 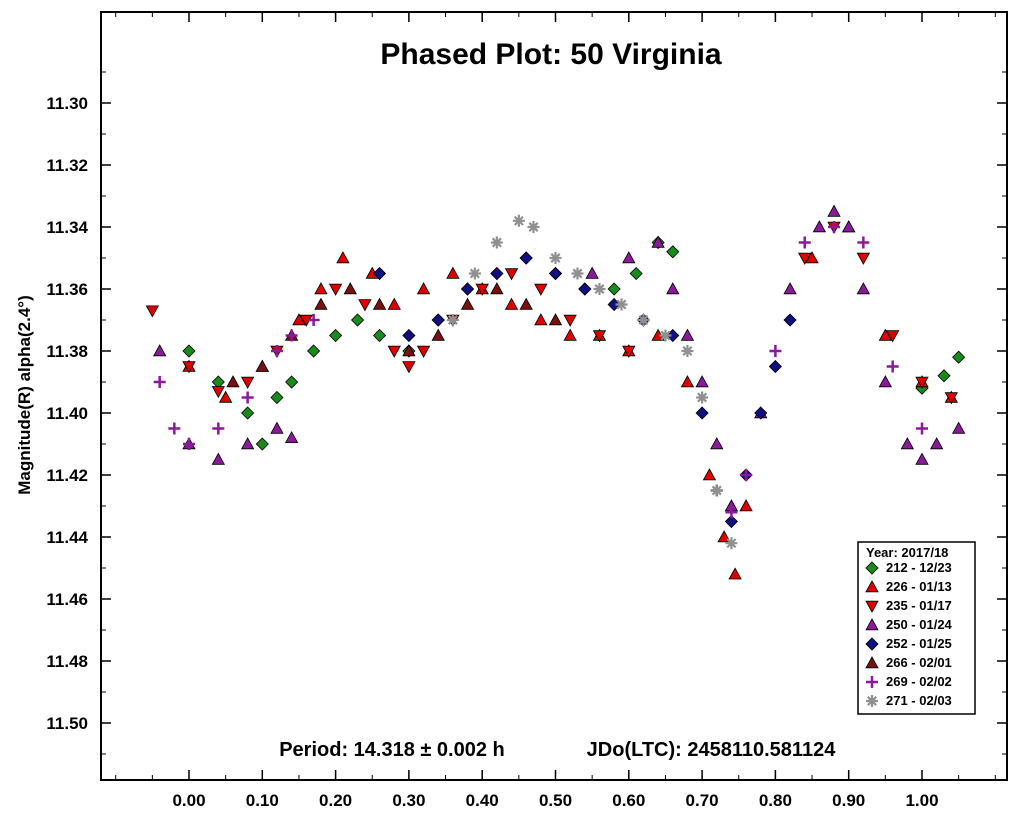 What do you see at coordinates (907, 552) in the screenshot?
I see `legend-title: Year: 2017/18` at bounding box center [907, 552].